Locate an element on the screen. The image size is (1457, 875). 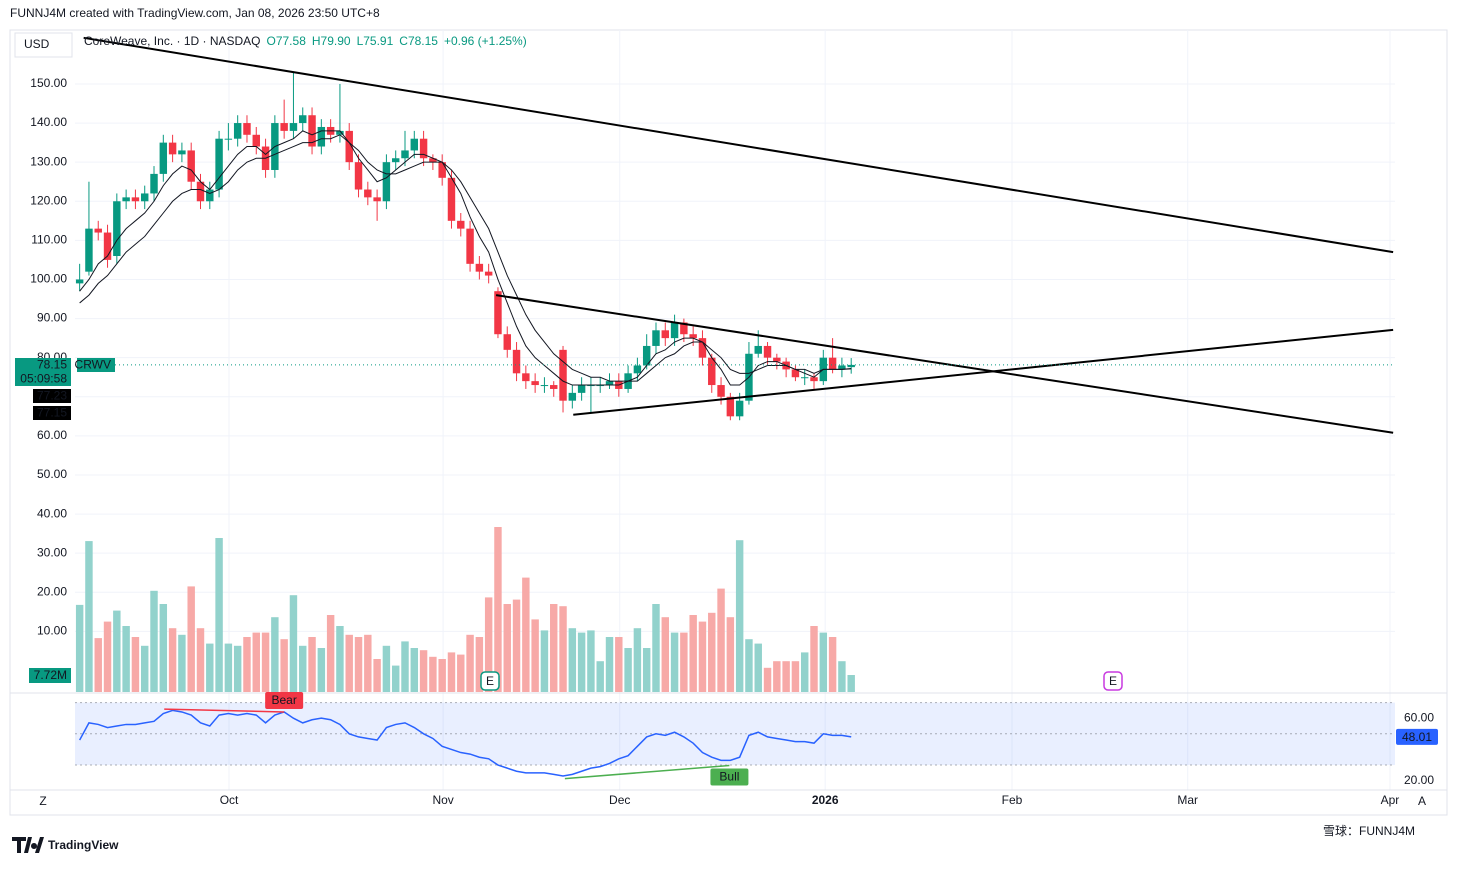
legend-item: +0.96 (+1.25%) is located at coordinates (485, 41).